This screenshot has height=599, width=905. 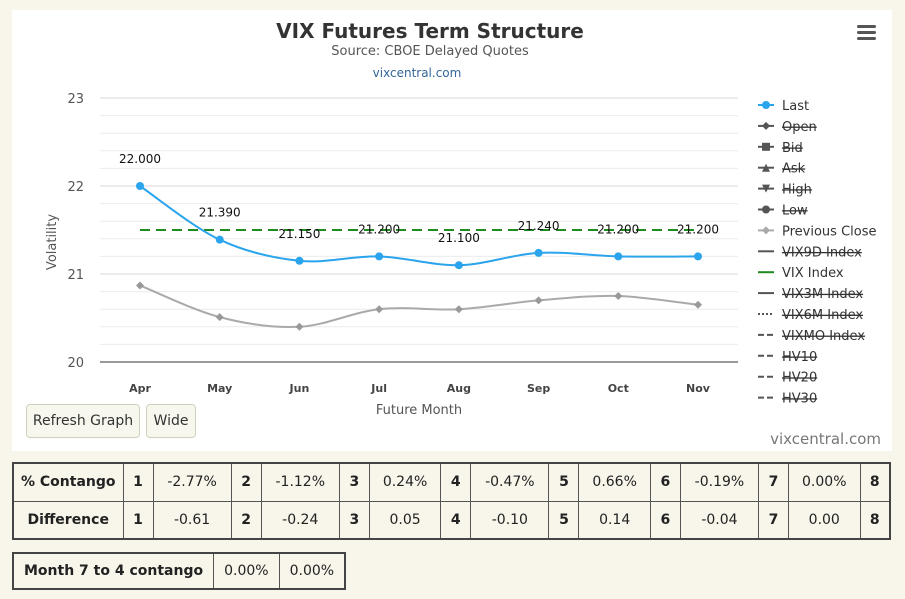 What do you see at coordinates (510, 482) in the screenshot?
I see `contango-value: -0.47%` at bounding box center [510, 482].